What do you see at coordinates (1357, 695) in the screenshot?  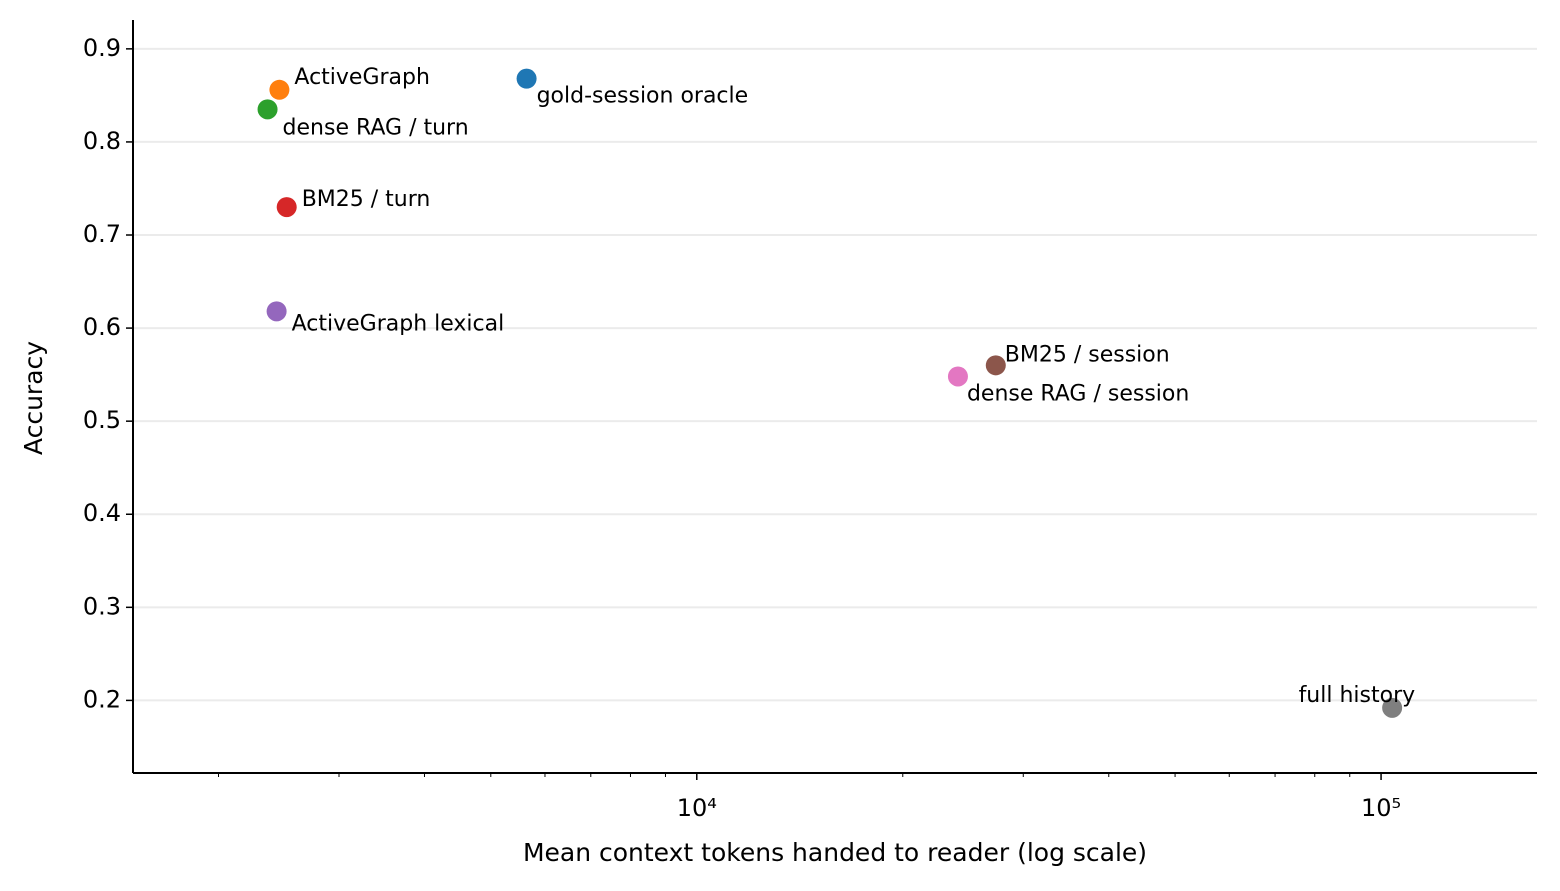 I see `point-label: full history` at bounding box center [1357, 695].